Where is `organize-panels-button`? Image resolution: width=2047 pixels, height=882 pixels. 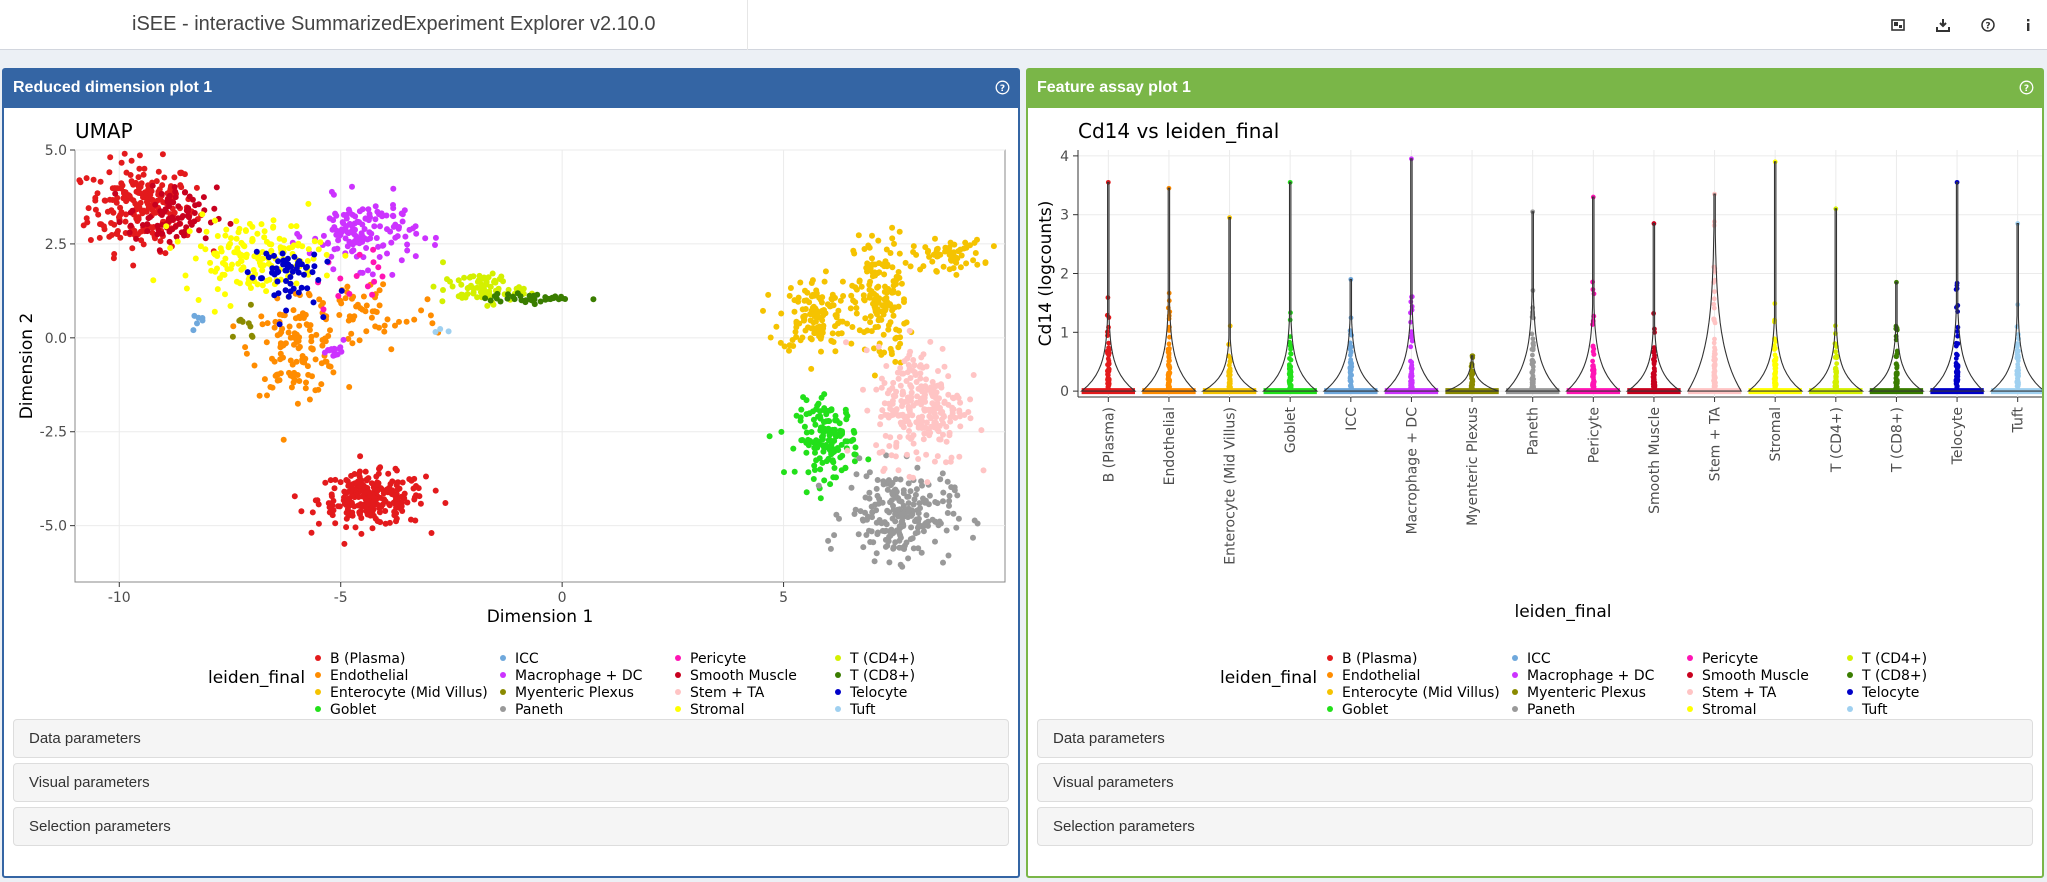 organize-panels-button is located at coordinates (1897, 25).